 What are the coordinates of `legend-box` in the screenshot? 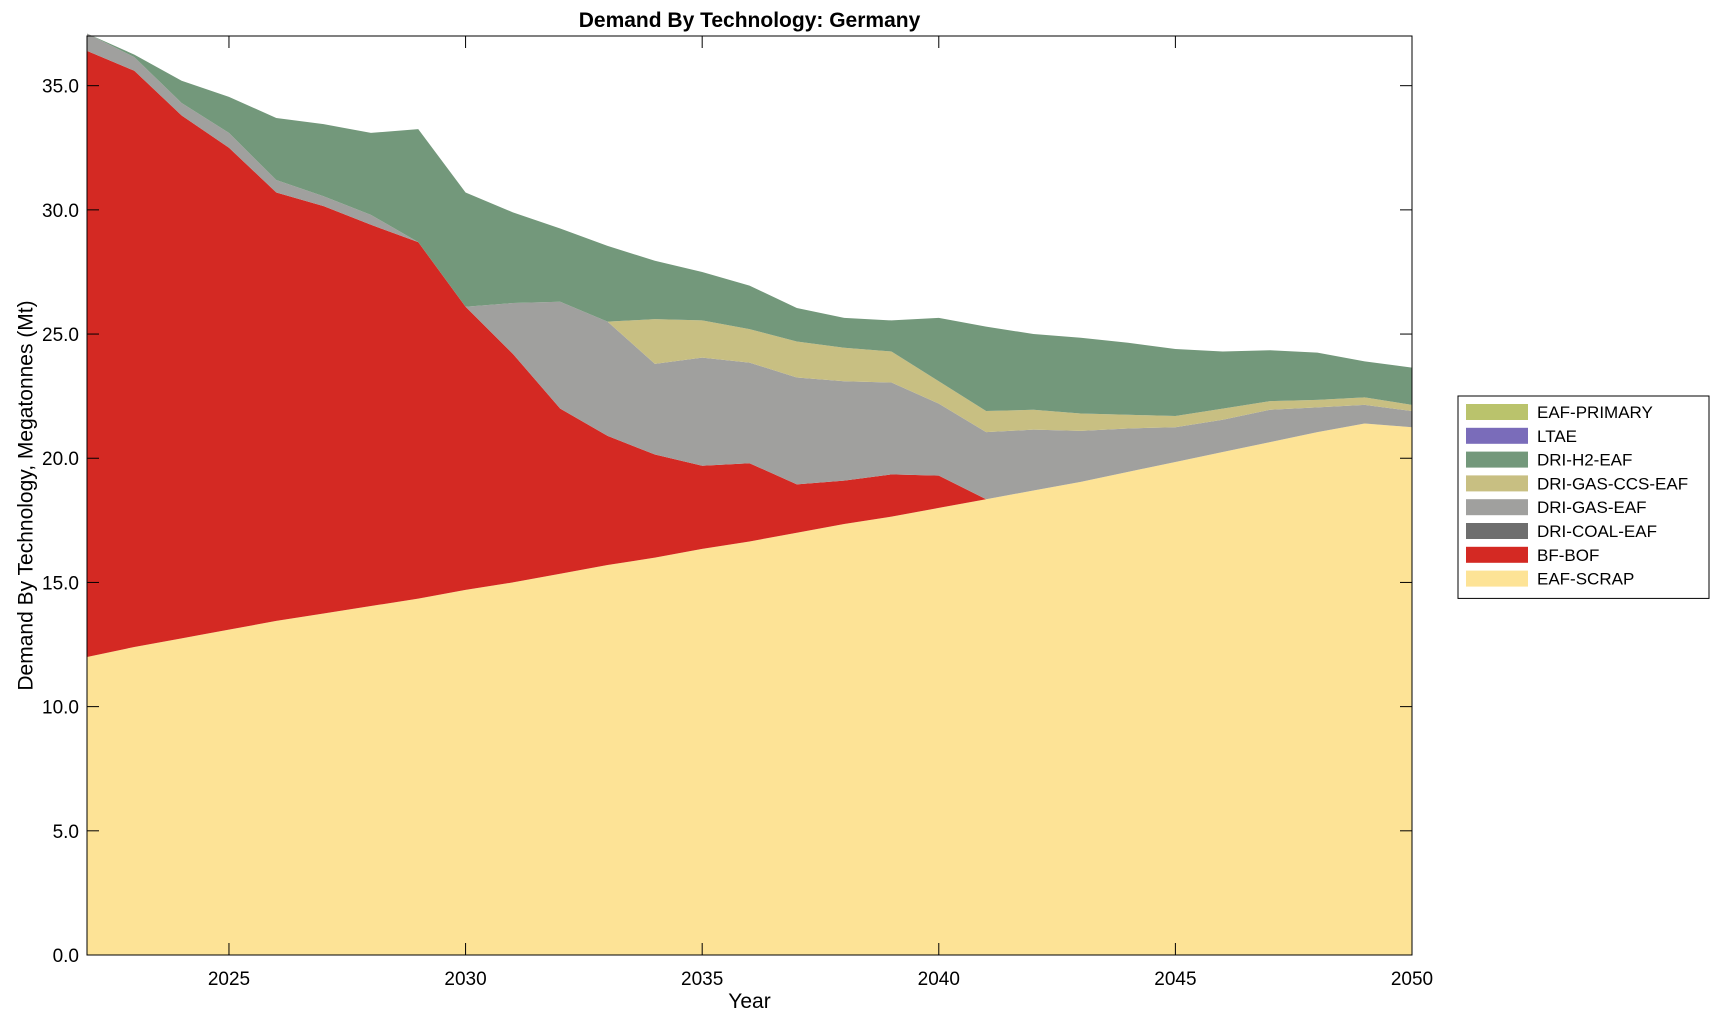 It's located at (1583, 497).